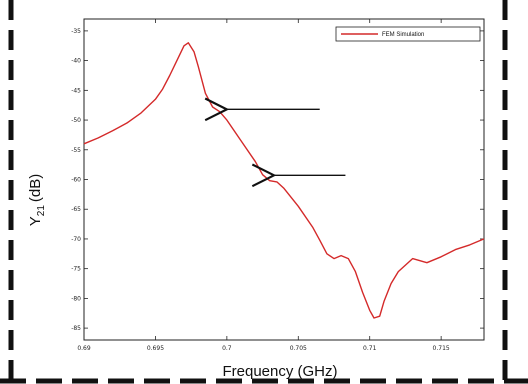 The height and width of the screenshot is (384, 528). I want to click on y-tick-label: -35, so click(76, 31).